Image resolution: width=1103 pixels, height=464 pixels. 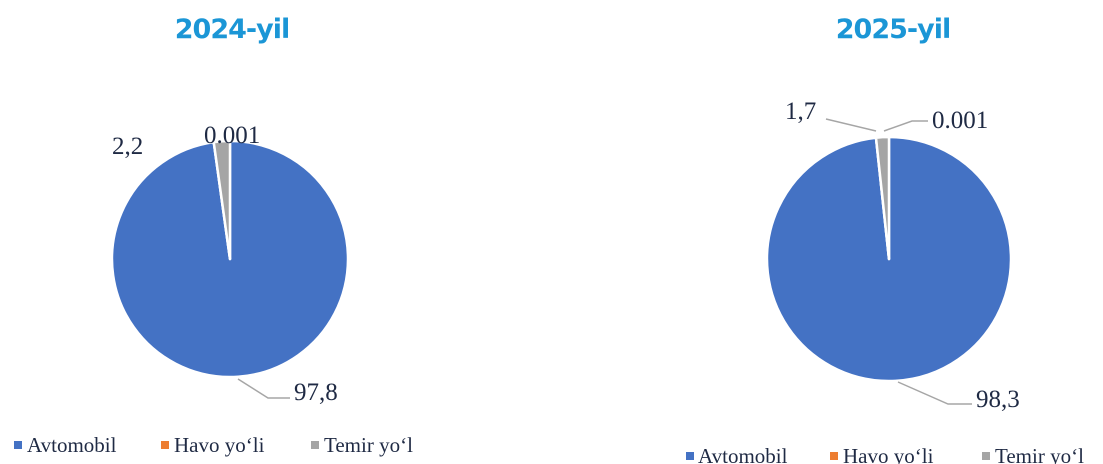 What do you see at coordinates (72, 445) in the screenshot?
I see `legend-label-avtomobil-2024: Avtomobil` at bounding box center [72, 445].